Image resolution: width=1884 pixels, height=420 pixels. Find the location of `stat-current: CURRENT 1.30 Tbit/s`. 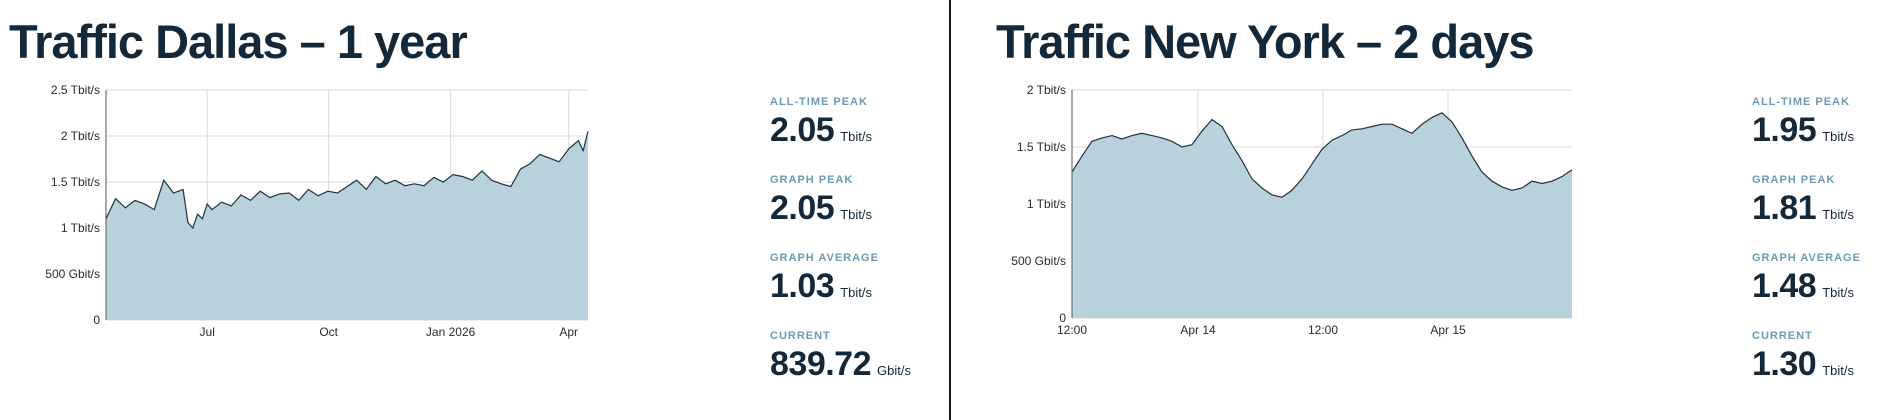

stat-current: CURRENT 1.30 Tbit/s is located at coordinates (1806, 369).